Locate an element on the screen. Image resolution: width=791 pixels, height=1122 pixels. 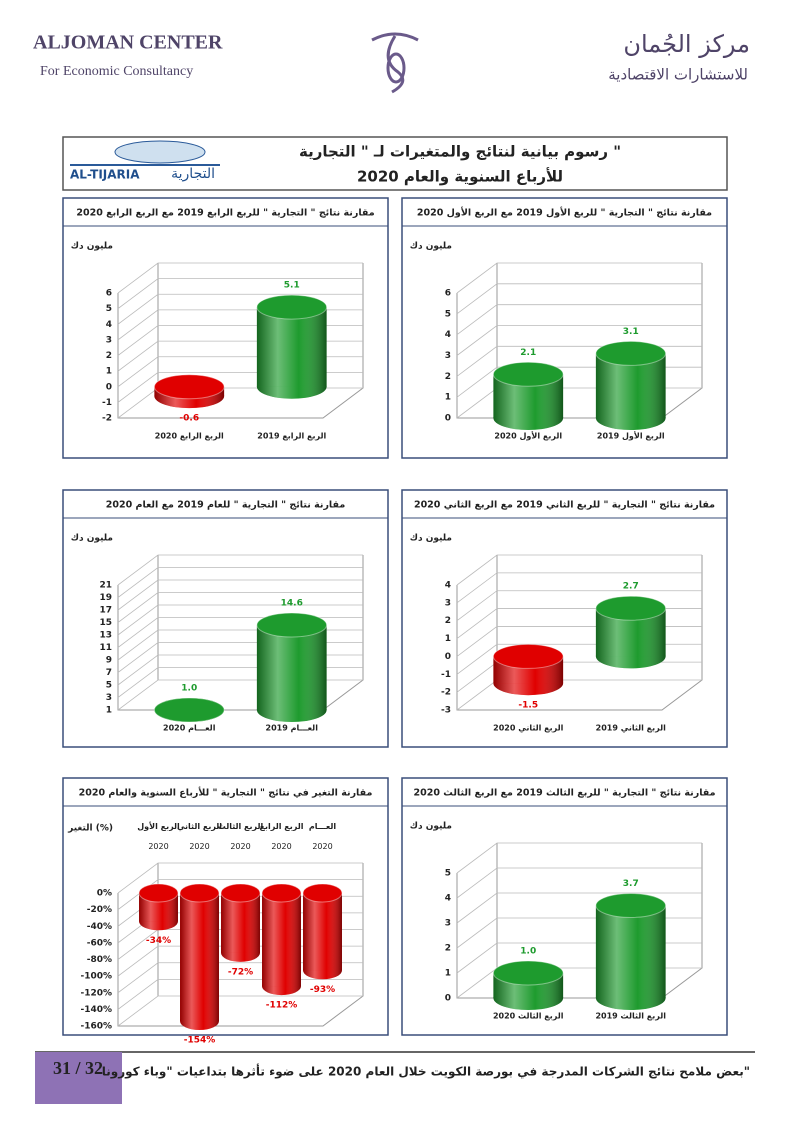
value-label: 3.1 is located at coordinates (631, 332).